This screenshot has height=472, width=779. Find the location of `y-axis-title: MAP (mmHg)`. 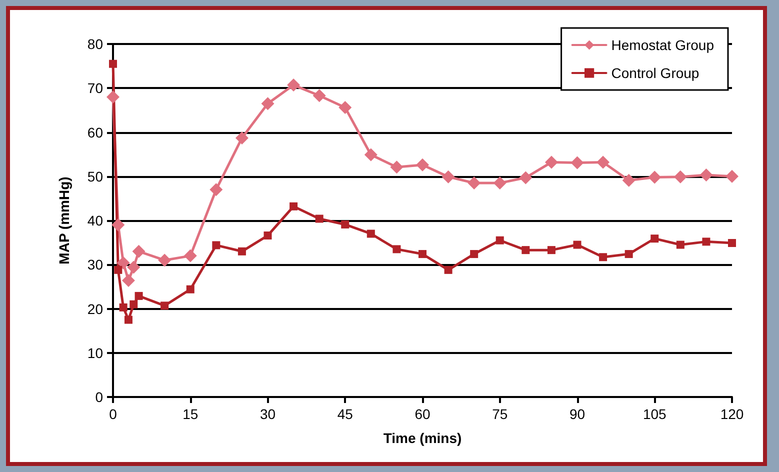

y-axis-title: MAP (mmHg) is located at coordinates (64, 220).